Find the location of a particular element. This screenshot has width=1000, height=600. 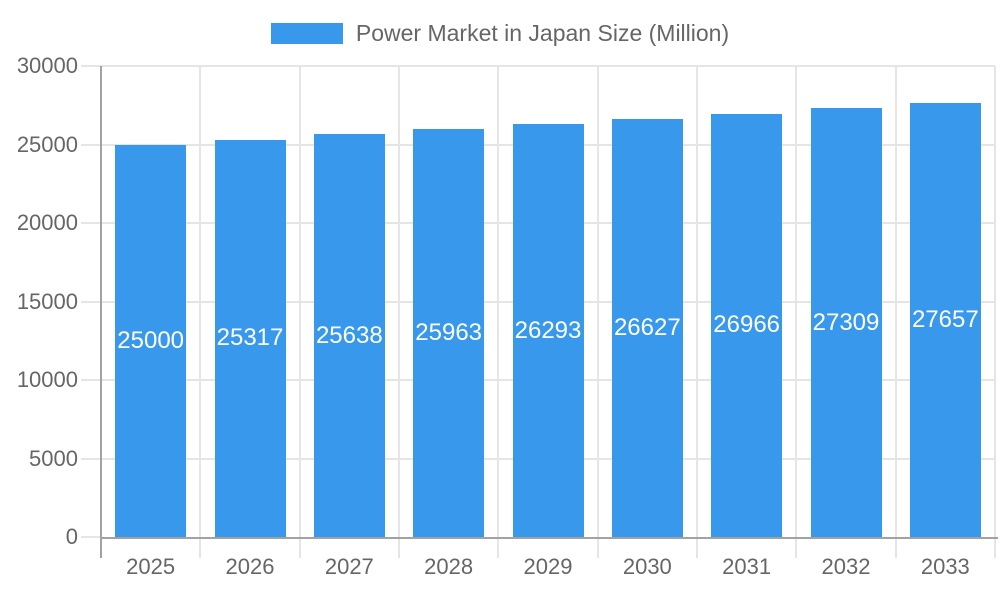

legend: Power Market in Japan Size (Million) is located at coordinates (500, 33).